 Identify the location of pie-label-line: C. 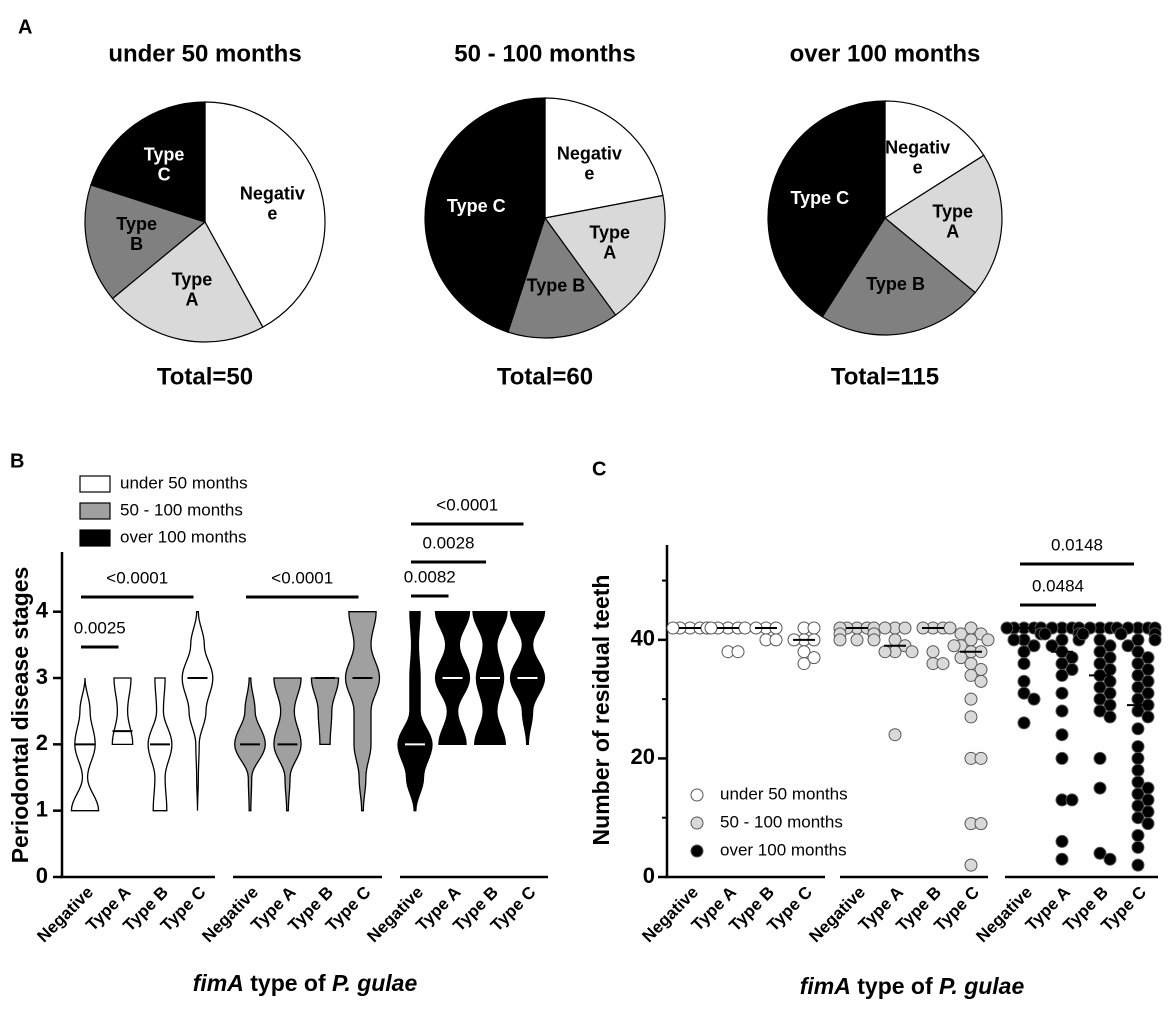
(164, 174).